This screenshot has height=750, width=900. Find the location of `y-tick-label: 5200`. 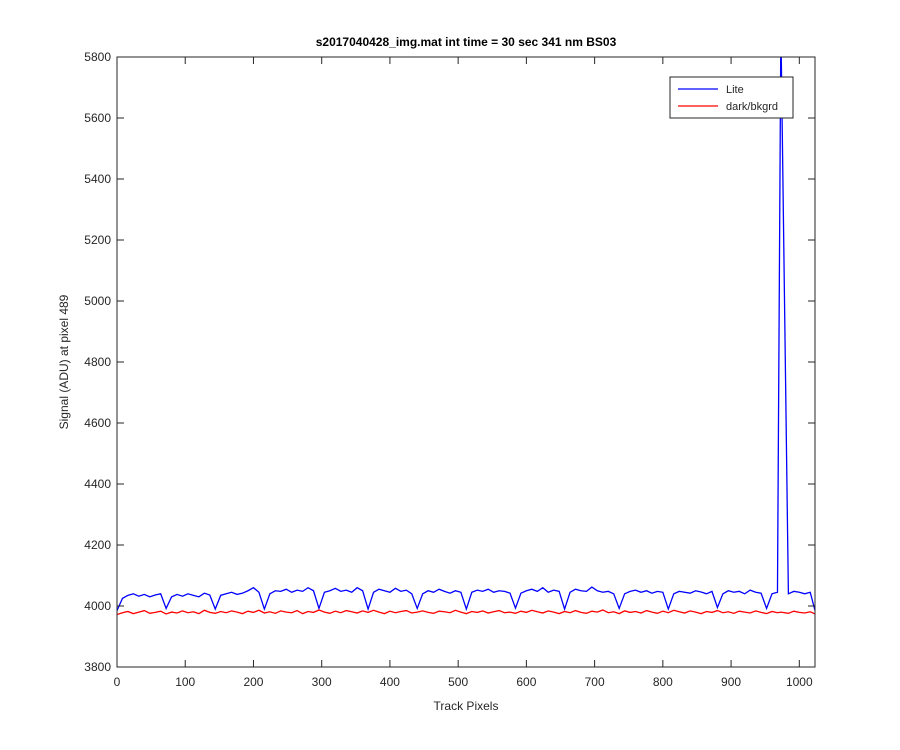

y-tick-label: 5200 is located at coordinates (97, 240).